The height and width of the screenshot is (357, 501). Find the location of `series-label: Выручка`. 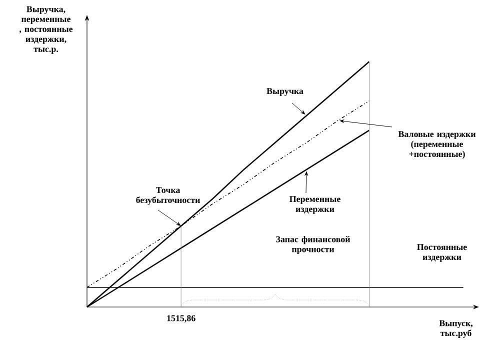

series-label: Выручка is located at coordinates (285, 92).